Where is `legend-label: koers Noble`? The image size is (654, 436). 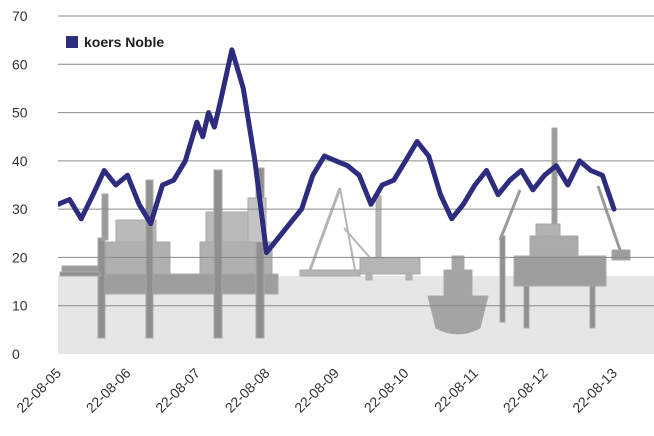 legend-label: koers Noble is located at coordinates (124, 42).